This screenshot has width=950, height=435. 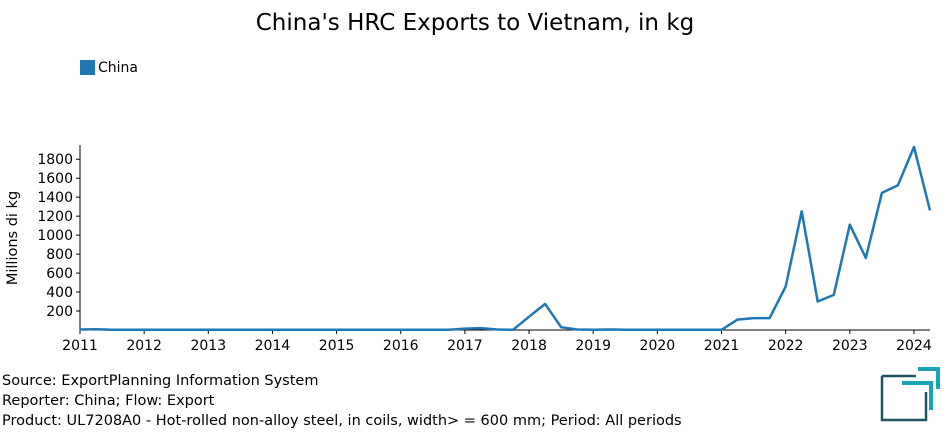 What do you see at coordinates (722, 346) in the screenshot?
I see `x-tick-label: 2021` at bounding box center [722, 346].